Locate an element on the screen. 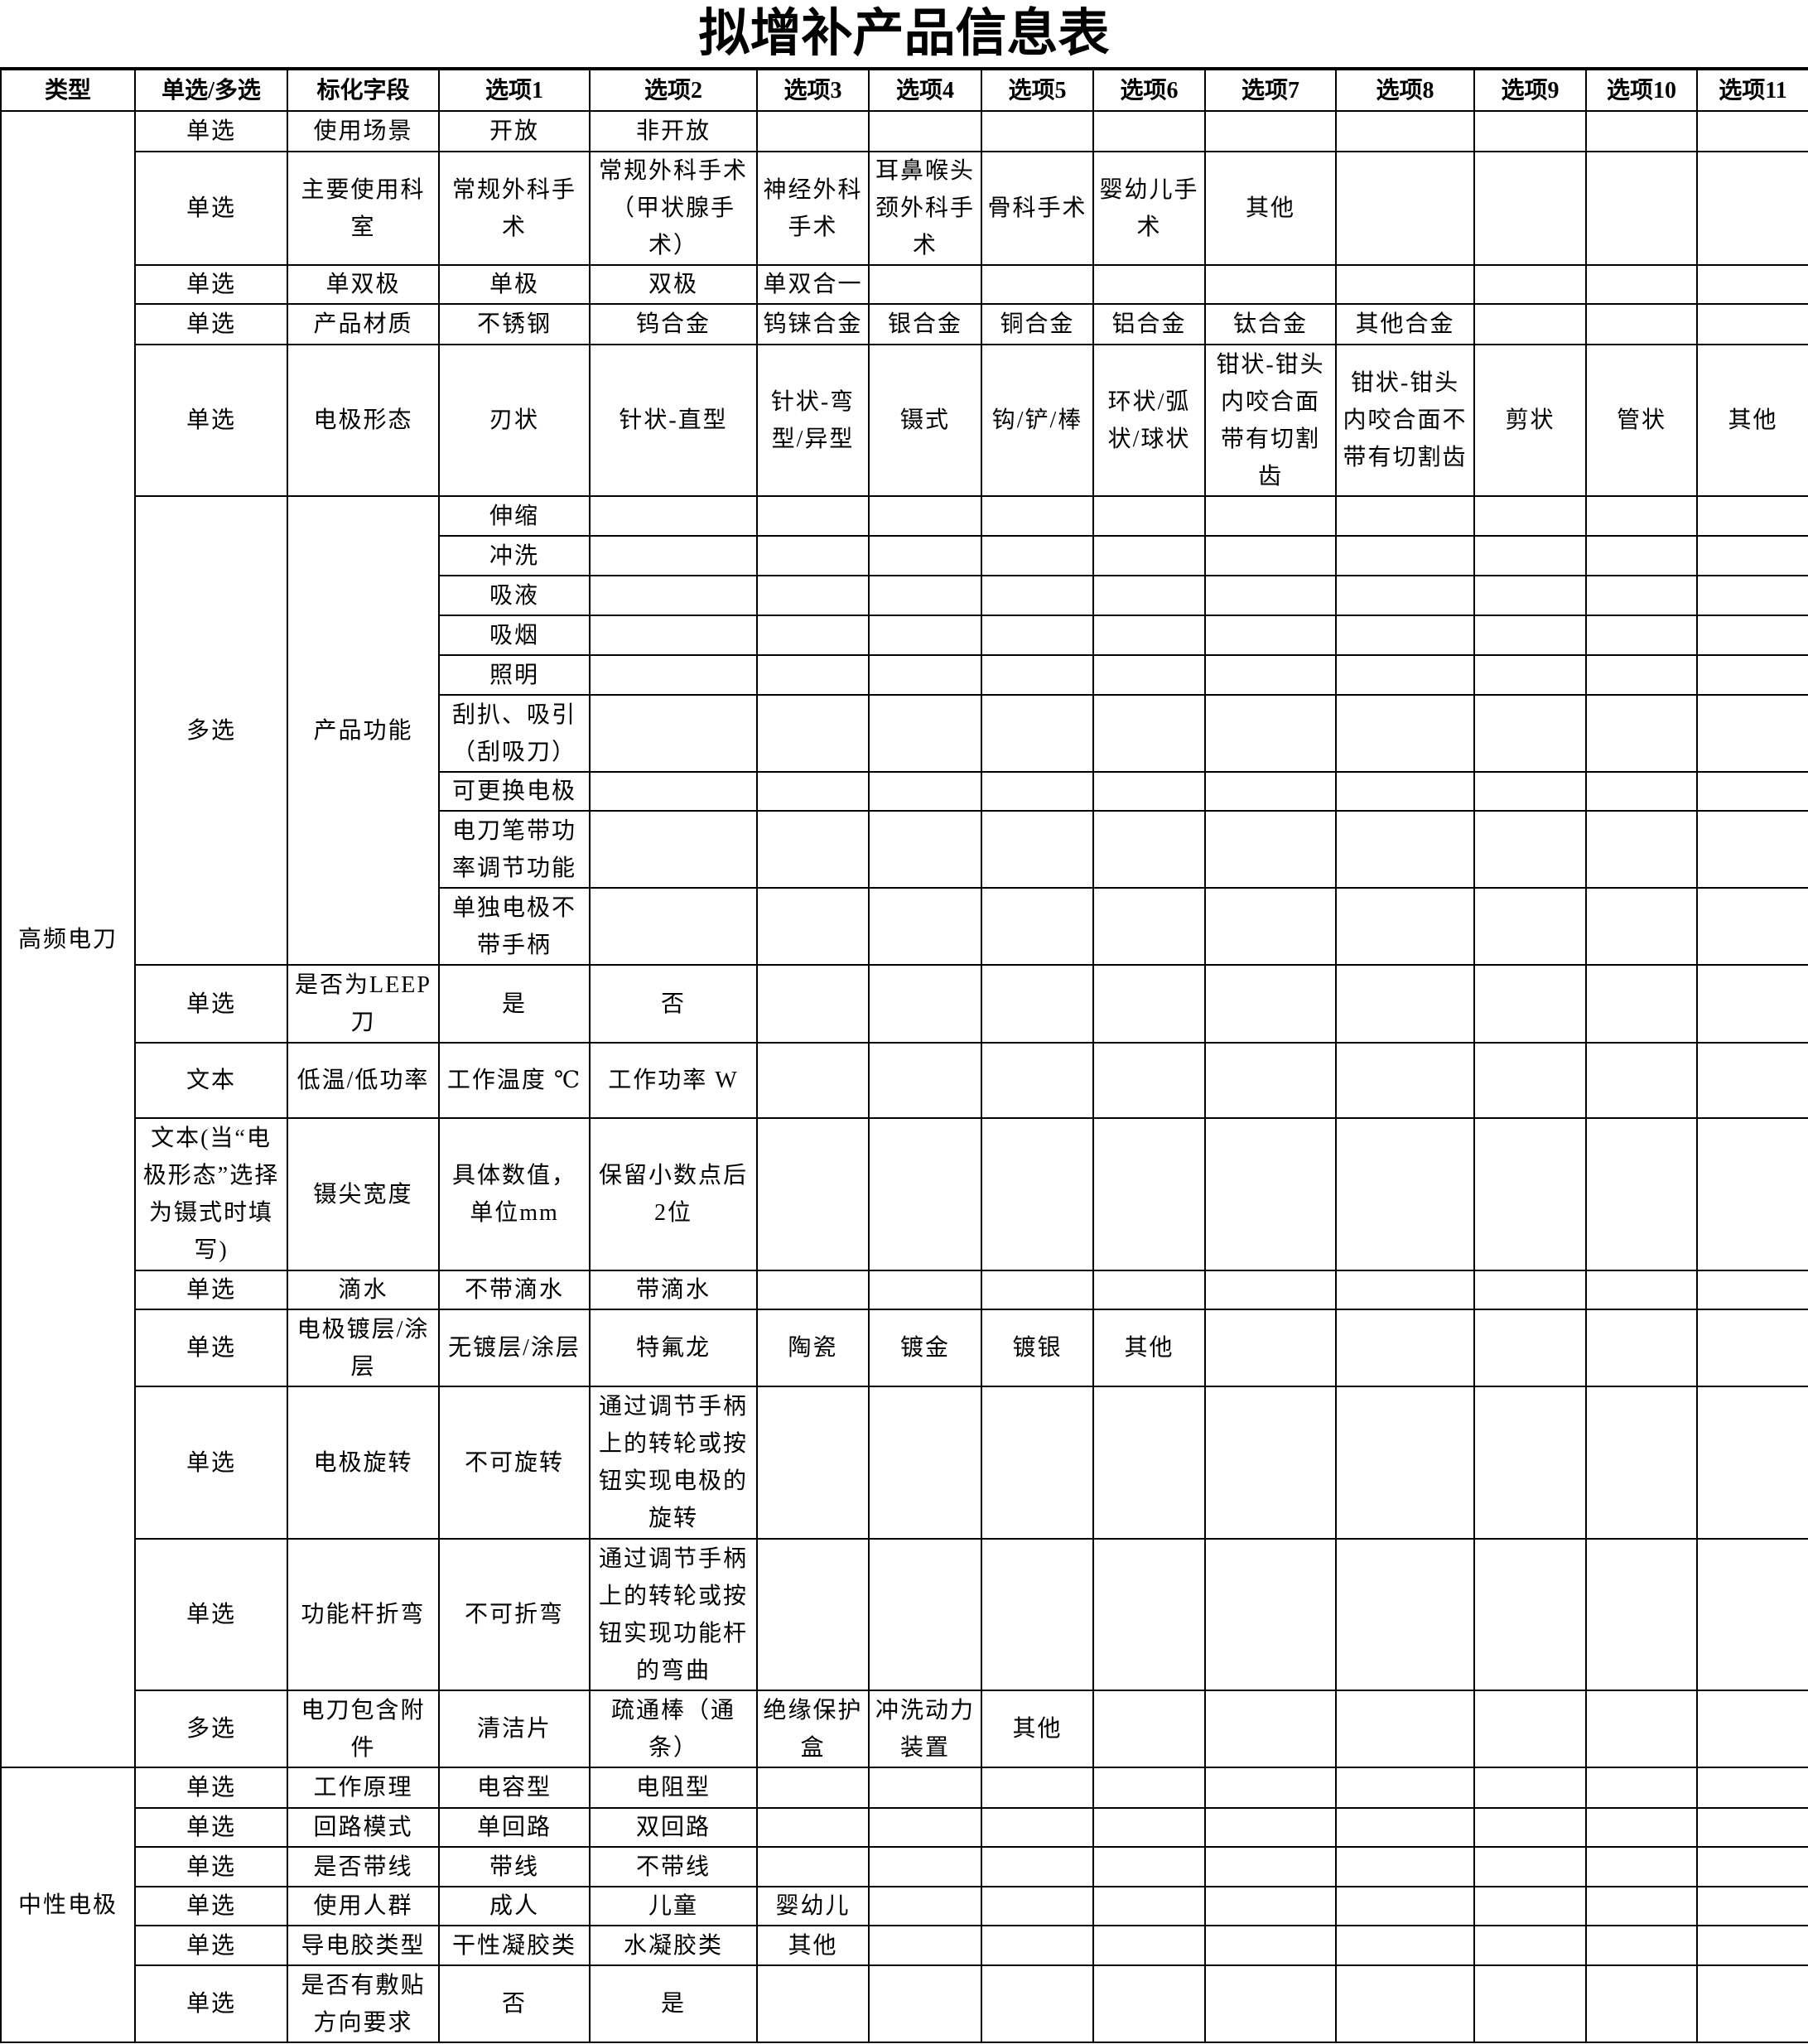 This screenshot has width=1808, height=2044. column-header: 选项9 is located at coordinates (1530, 91).